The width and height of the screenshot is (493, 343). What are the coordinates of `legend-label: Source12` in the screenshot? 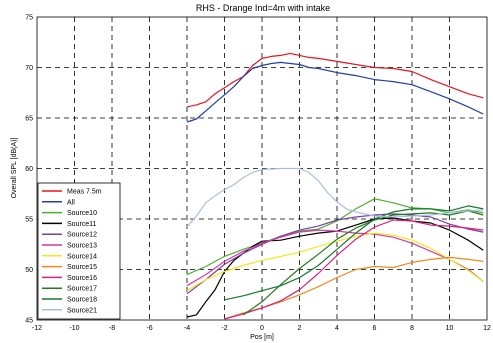 It's located at (82, 235).